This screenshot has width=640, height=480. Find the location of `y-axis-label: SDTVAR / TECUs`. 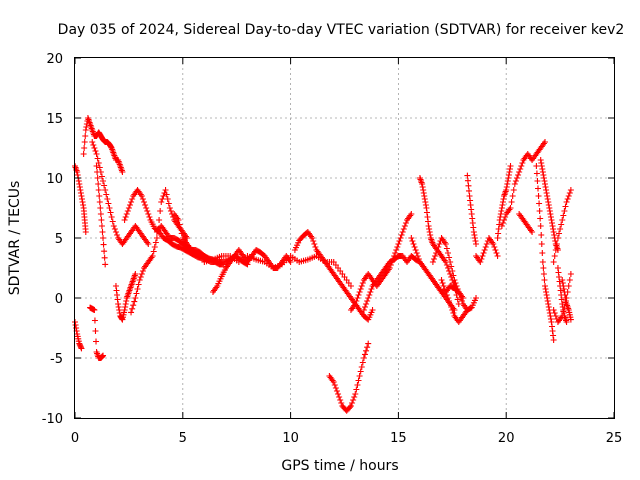

y-axis-label: SDTVAR / TECUs is located at coordinates (15, 238).